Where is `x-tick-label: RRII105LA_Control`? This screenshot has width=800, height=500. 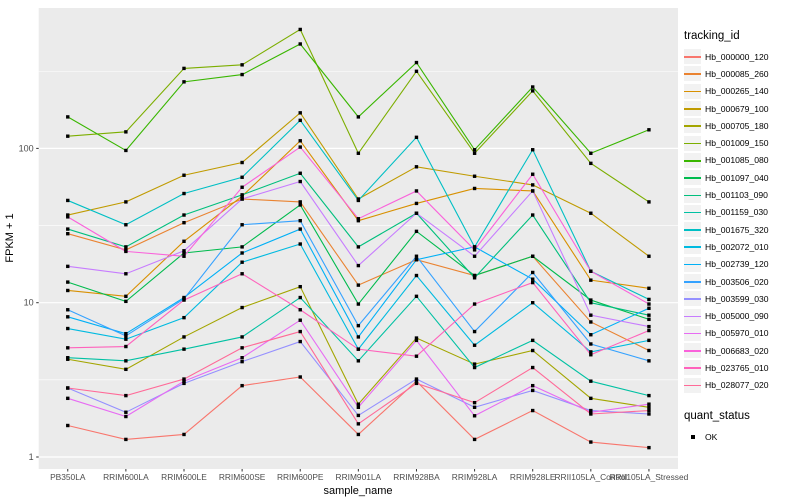 x-tick-label: RRII105LA_Control is located at coordinates (591, 477).